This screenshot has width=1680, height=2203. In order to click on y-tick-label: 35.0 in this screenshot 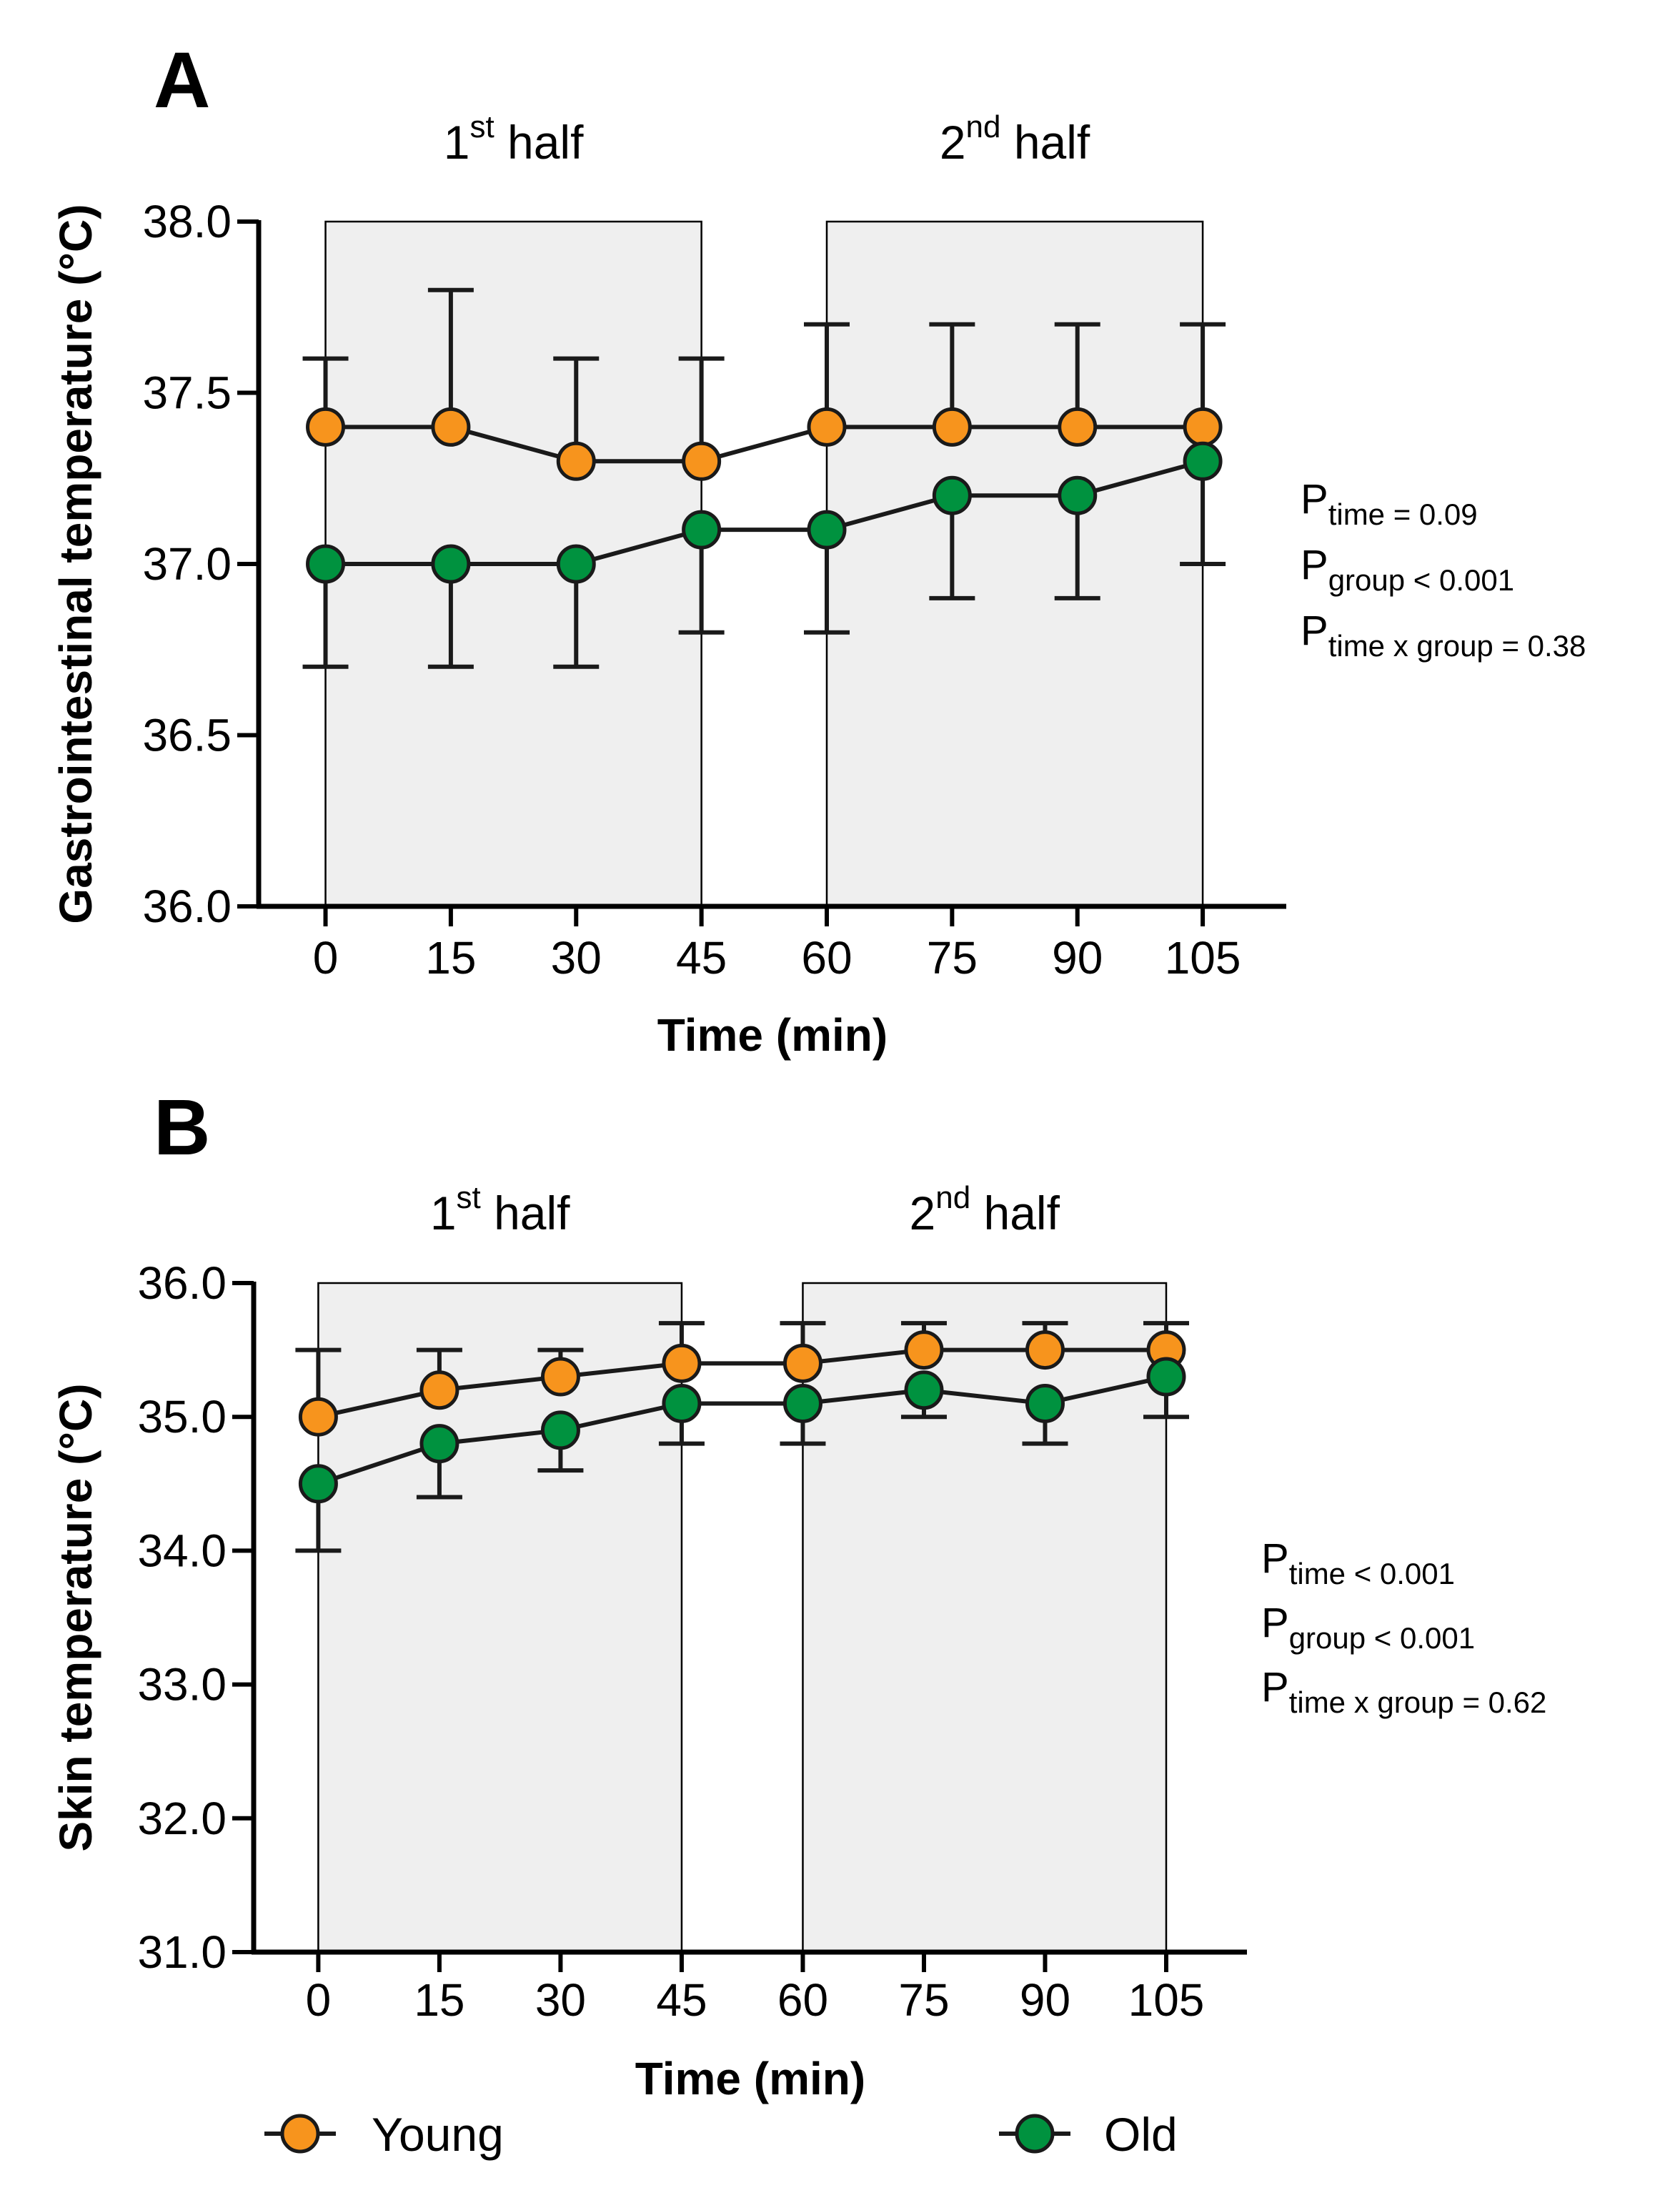, I will do `click(182, 1416)`.